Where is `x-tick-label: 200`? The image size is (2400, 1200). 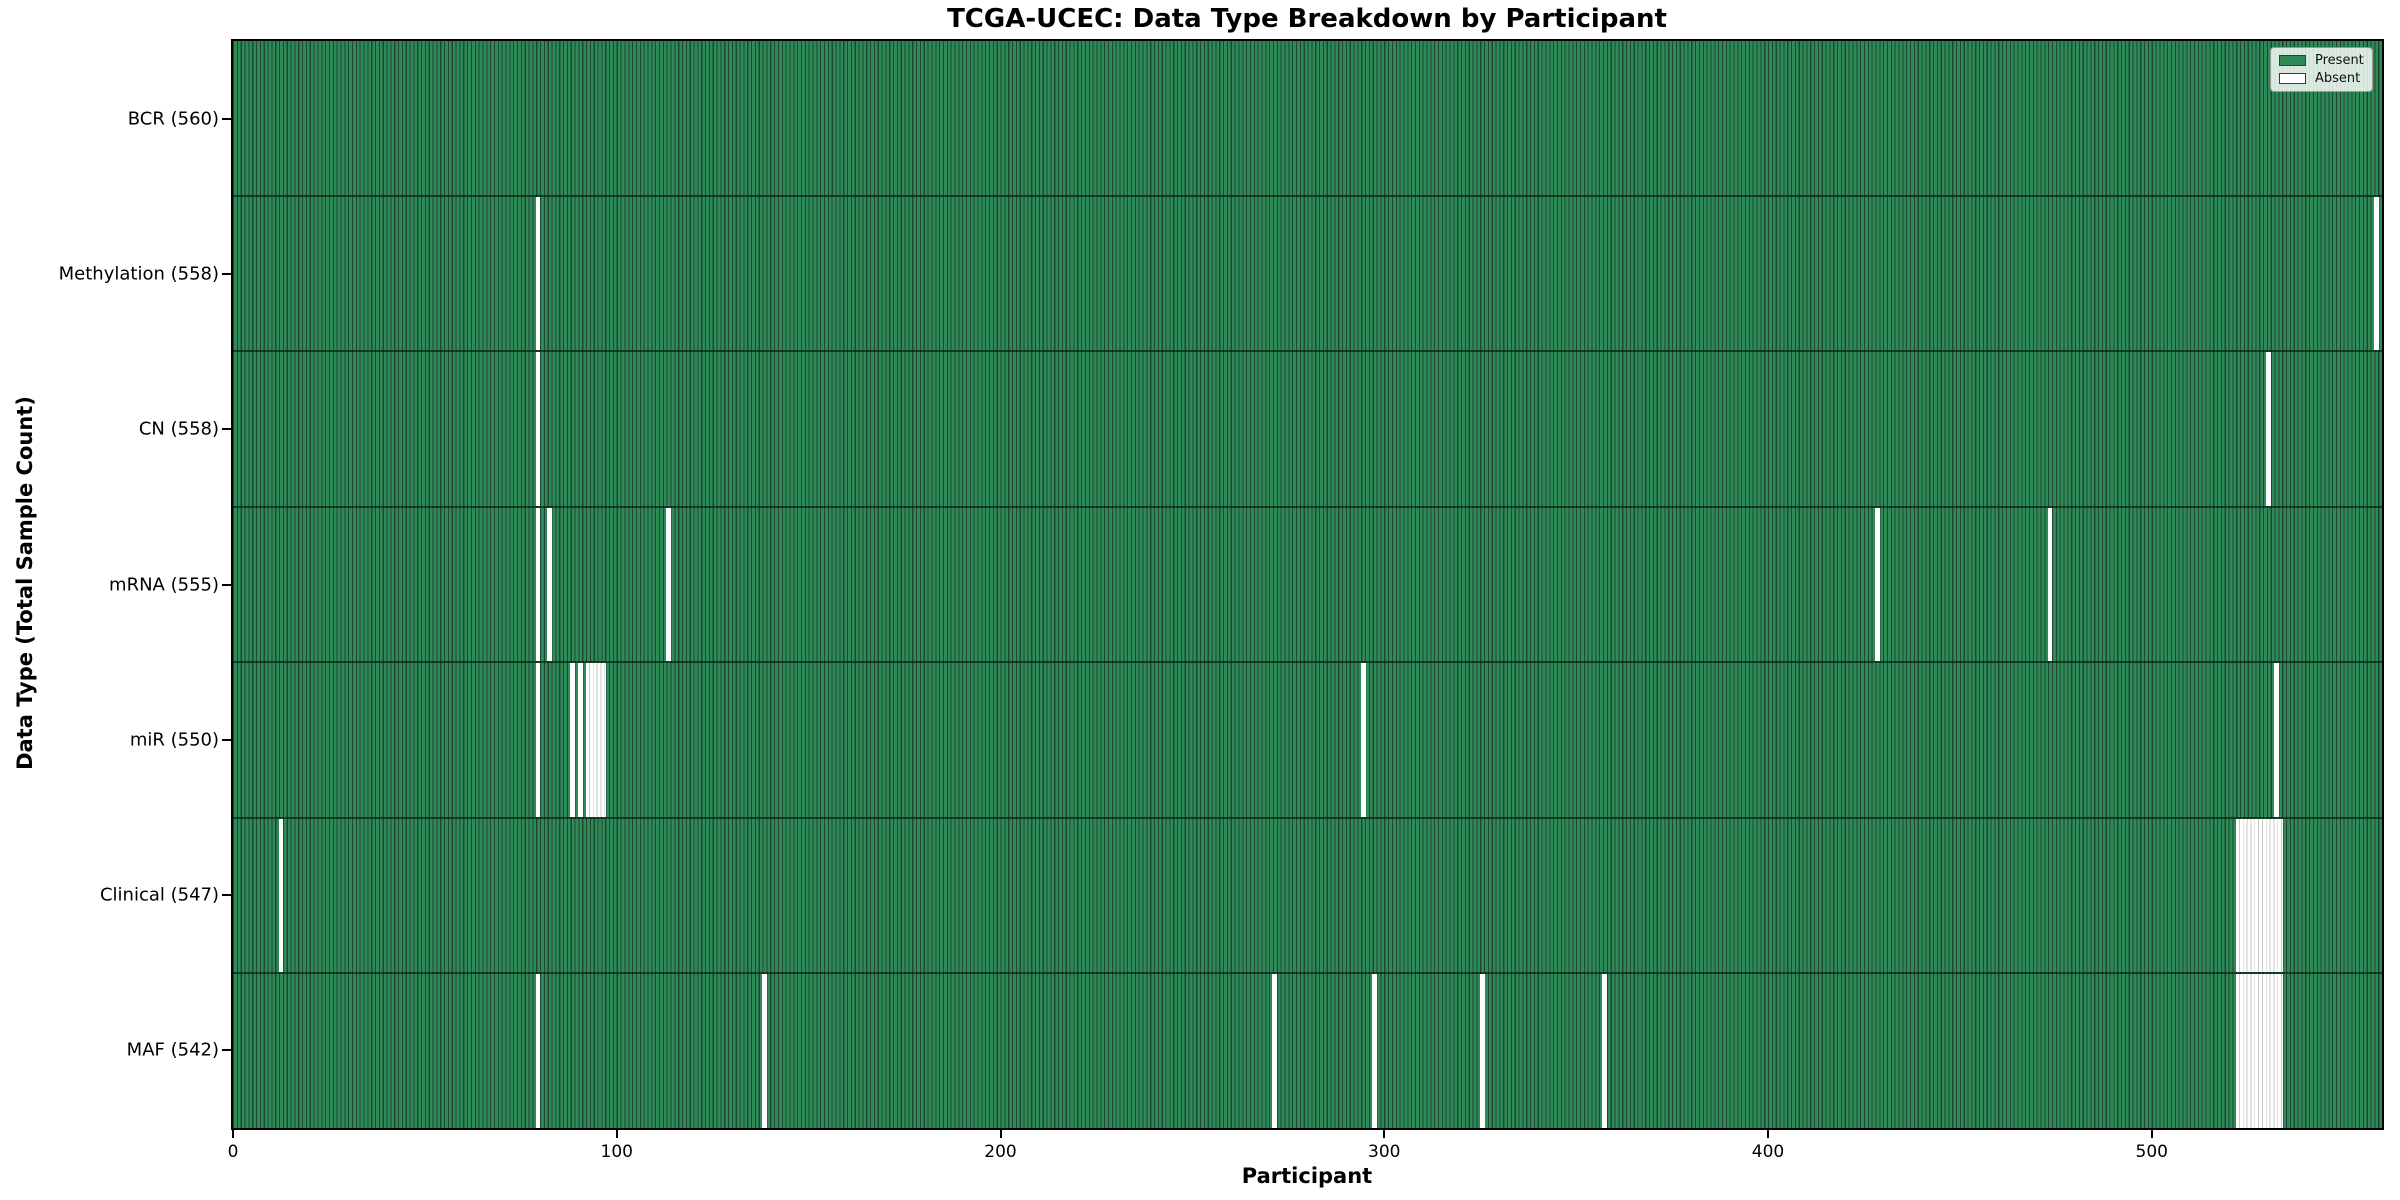 x-tick-label: 200 is located at coordinates (1000, 1152).